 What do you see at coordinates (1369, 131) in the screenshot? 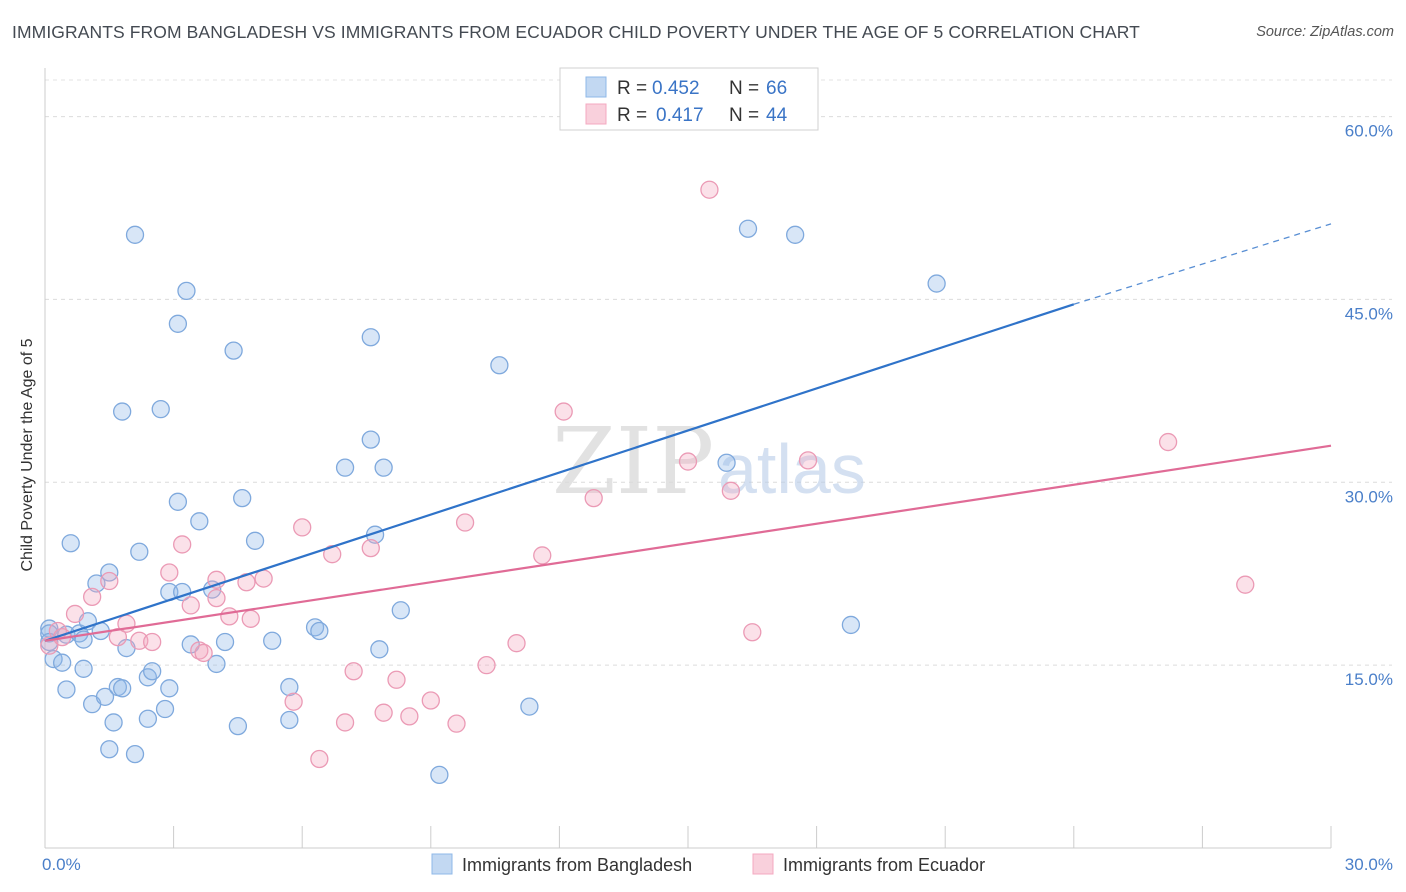
I see `y-tick-label: 60.0%` at bounding box center [1369, 131].